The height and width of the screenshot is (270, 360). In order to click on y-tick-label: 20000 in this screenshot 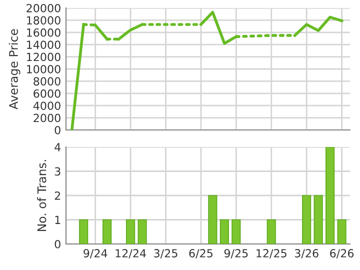, I will do `click(43, 8)`.